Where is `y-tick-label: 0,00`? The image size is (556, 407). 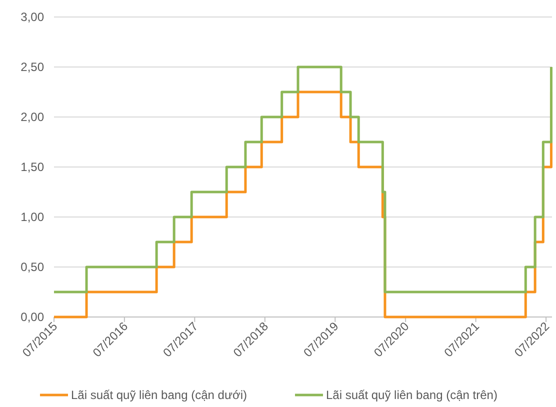
y-tick-label: 0,00 is located at coordinates (32, 317).